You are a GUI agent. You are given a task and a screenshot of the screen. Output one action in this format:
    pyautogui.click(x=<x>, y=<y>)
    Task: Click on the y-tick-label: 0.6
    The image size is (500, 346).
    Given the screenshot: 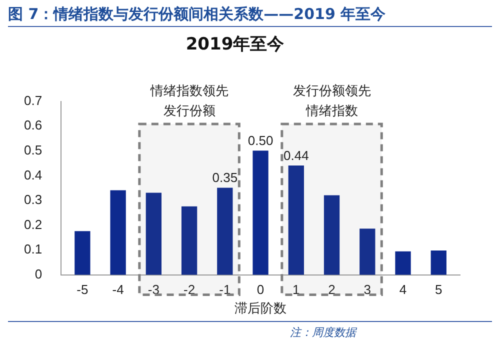 What is the action you would take?
    pyautogui.click(x=33, y=125)
    